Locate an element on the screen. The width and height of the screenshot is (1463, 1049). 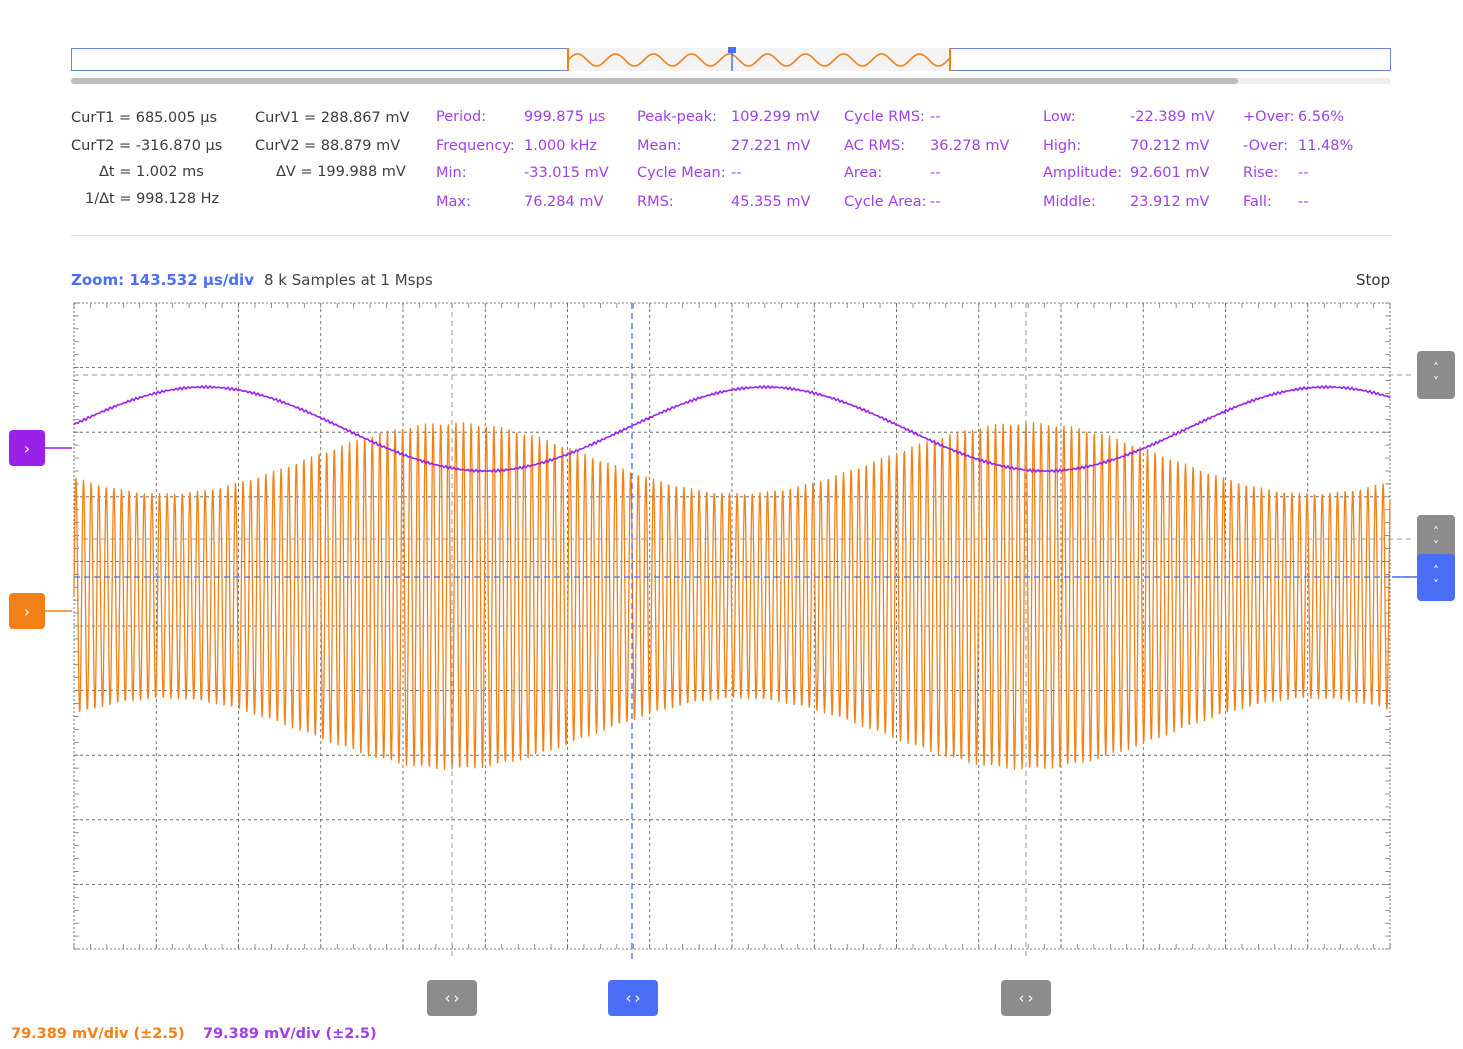
high-label: High: is located at coordinates (1062, 146).